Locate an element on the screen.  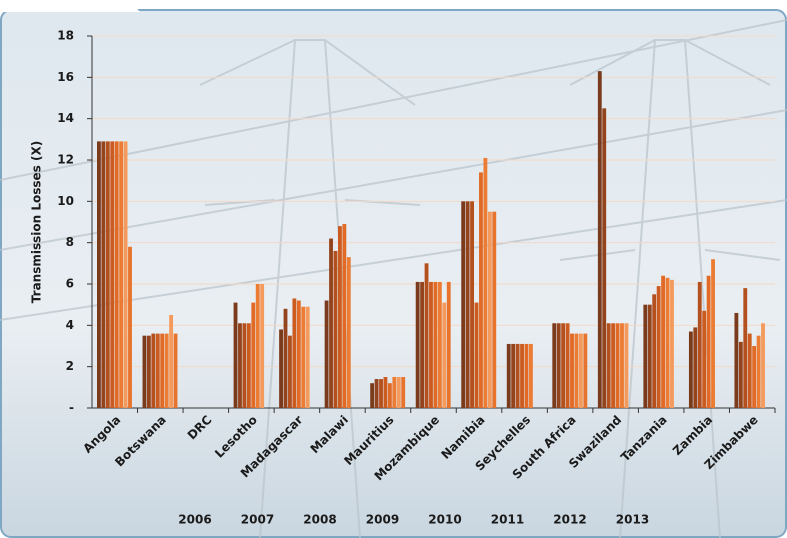
y-tick-label: 18 is located at coordinates (65, 36).